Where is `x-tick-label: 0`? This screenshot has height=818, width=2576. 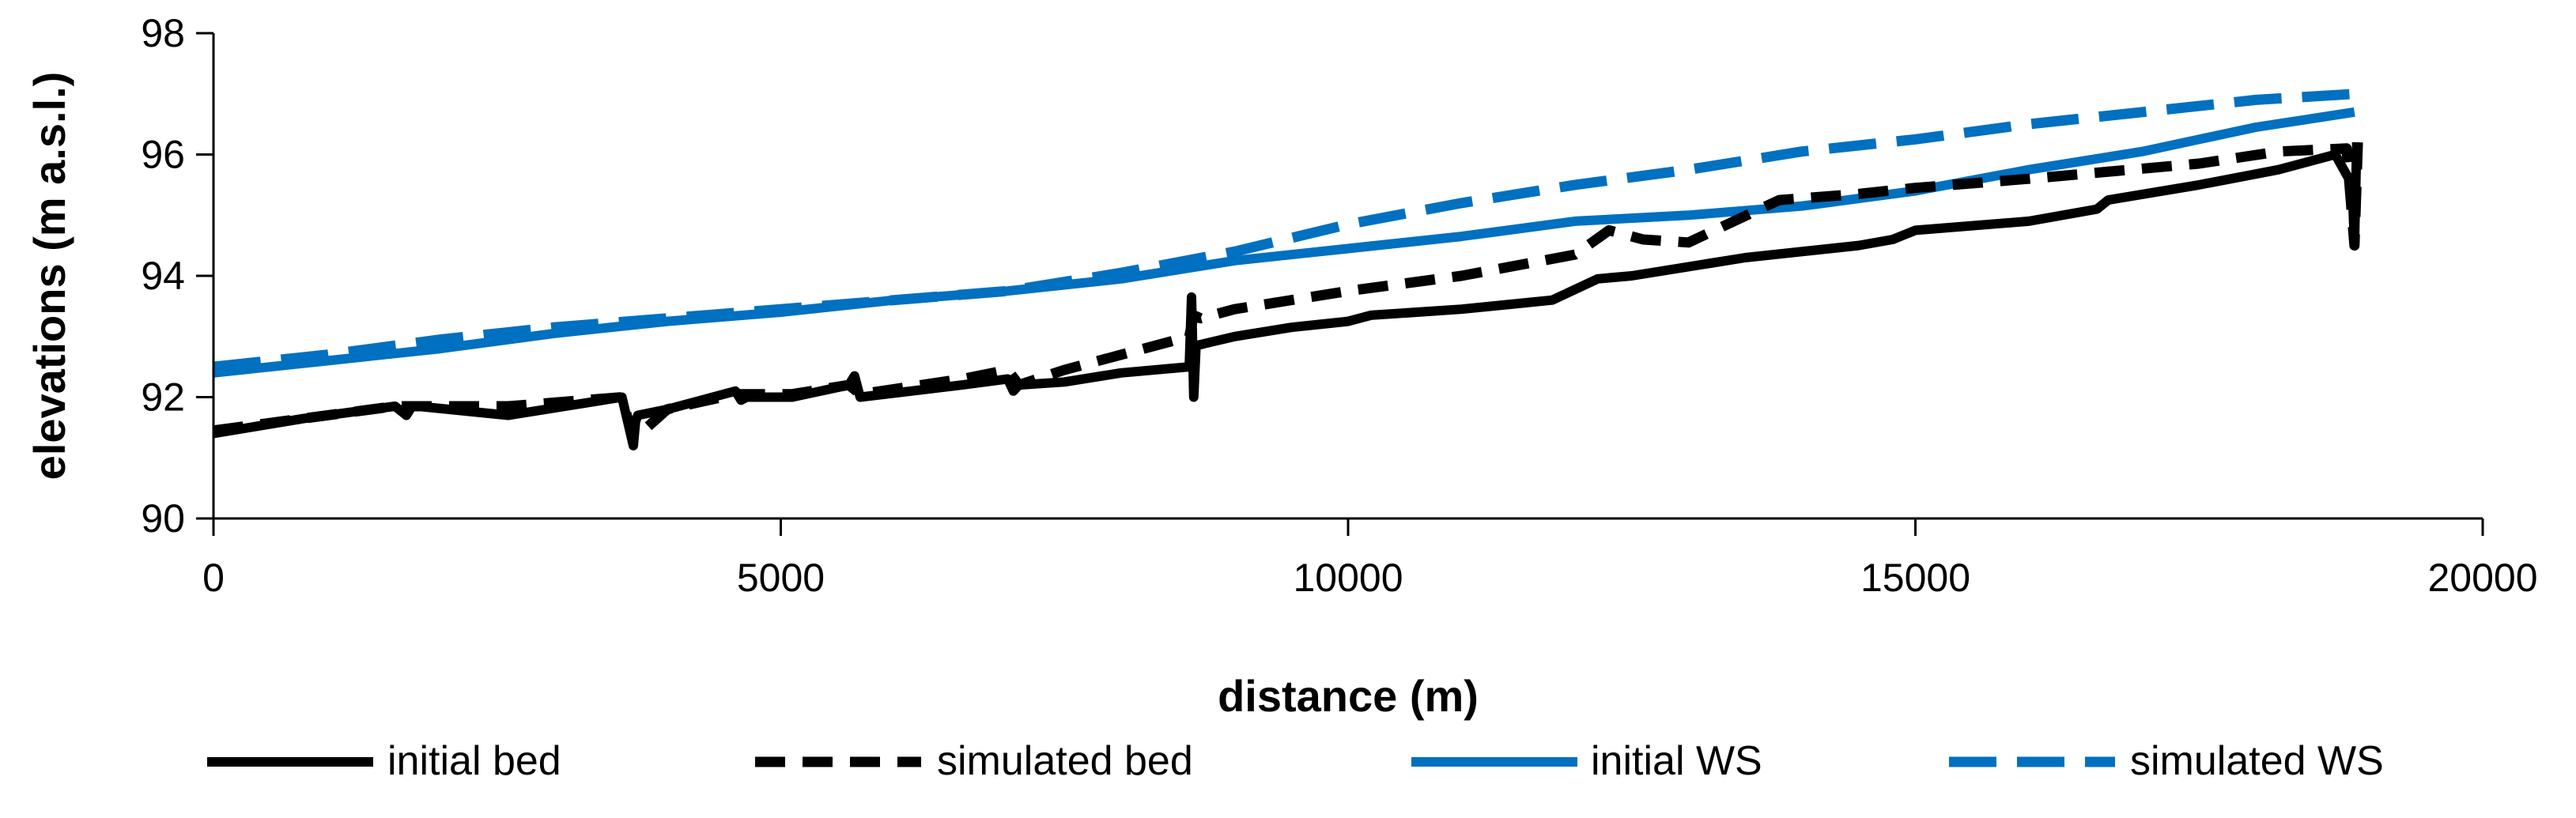
x-tick-label: 0 is located at coordinates (213, 578).